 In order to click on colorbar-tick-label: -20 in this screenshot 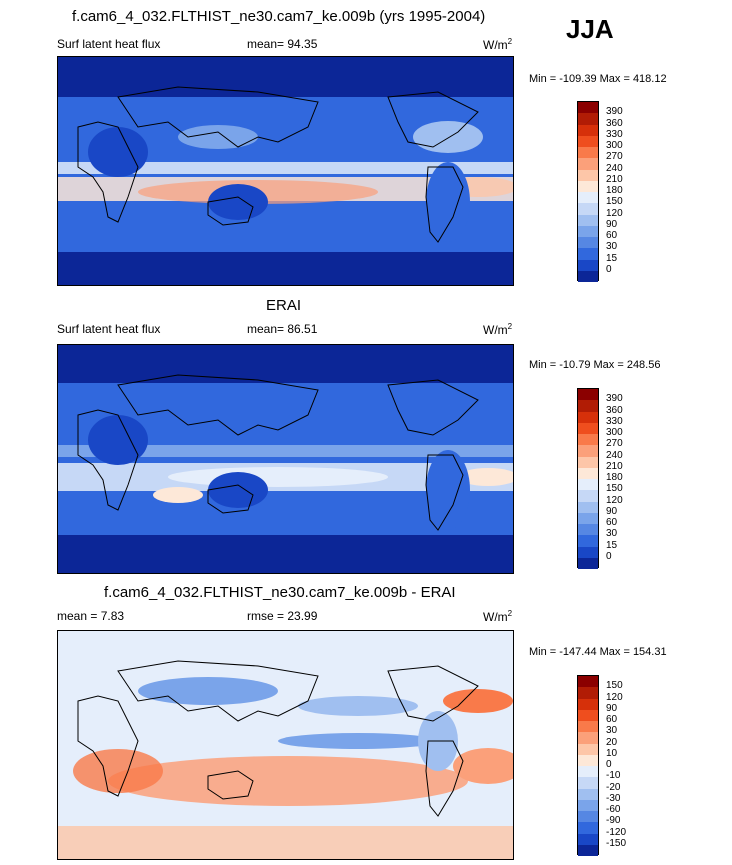, I will do `click(613, 787)`.